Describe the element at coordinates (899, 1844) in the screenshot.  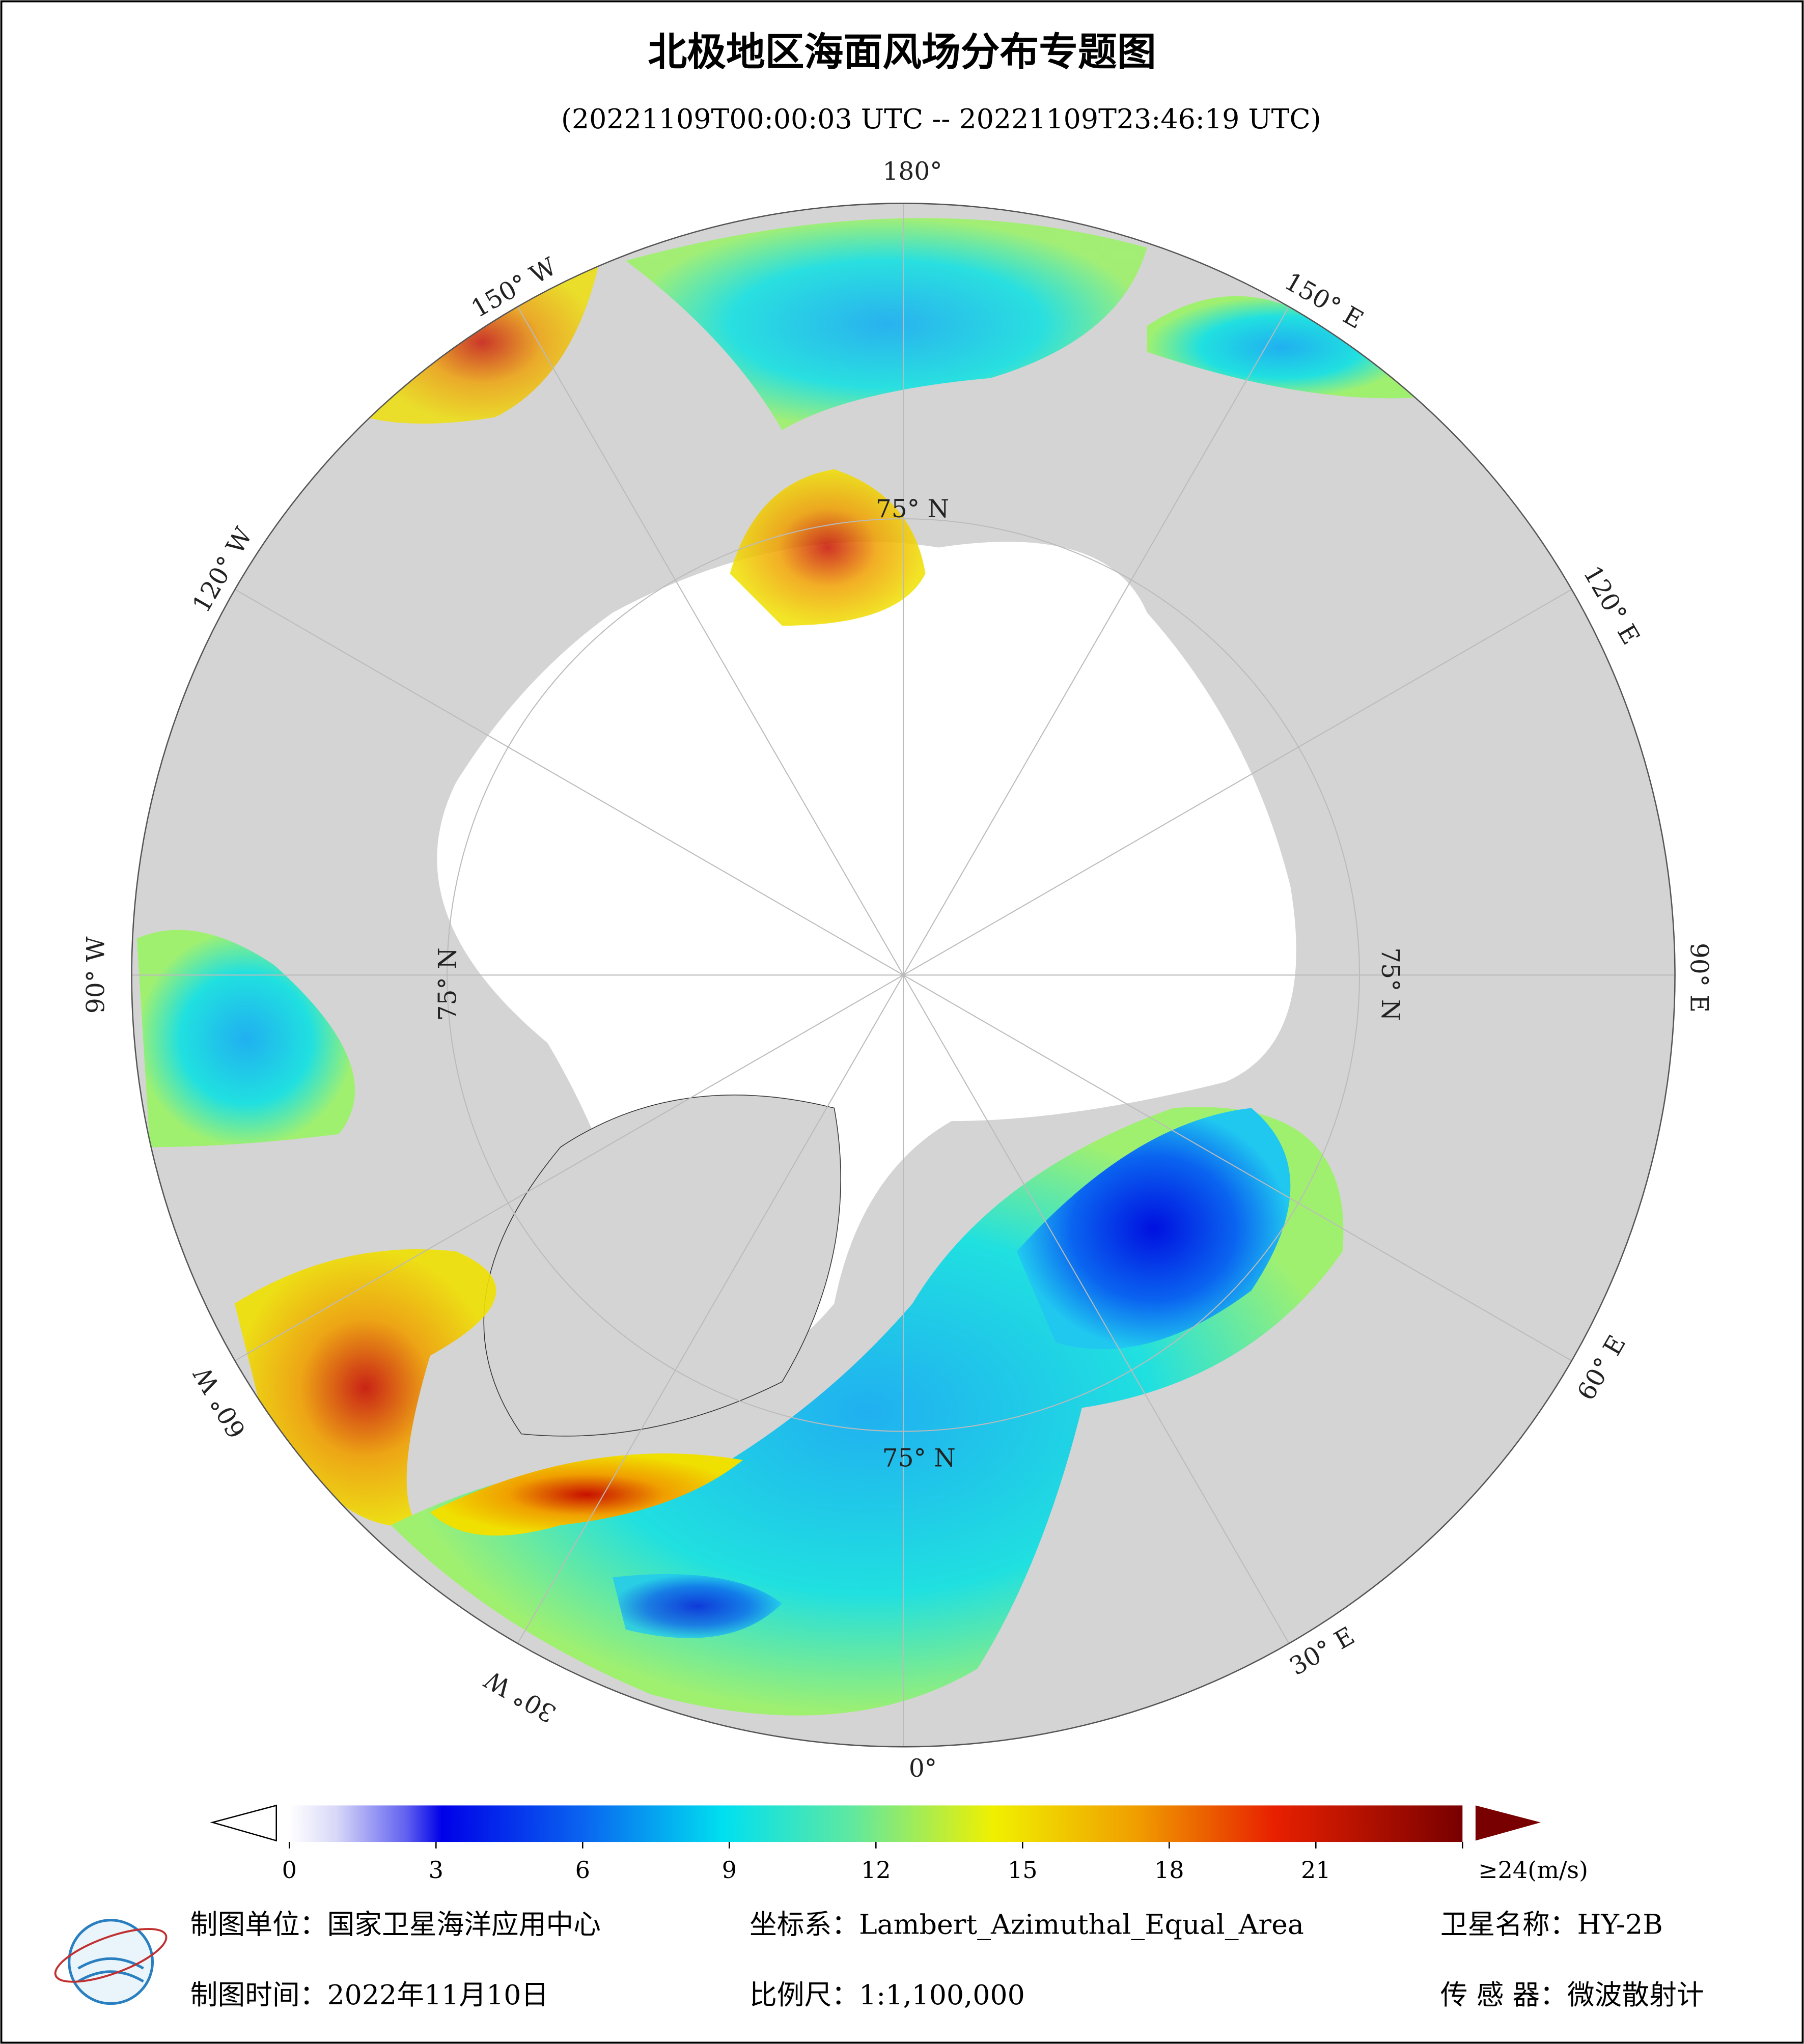
I see `colorbar: 0 3 6 9 12 15 18 21 ≥24(m/s)` at that location.